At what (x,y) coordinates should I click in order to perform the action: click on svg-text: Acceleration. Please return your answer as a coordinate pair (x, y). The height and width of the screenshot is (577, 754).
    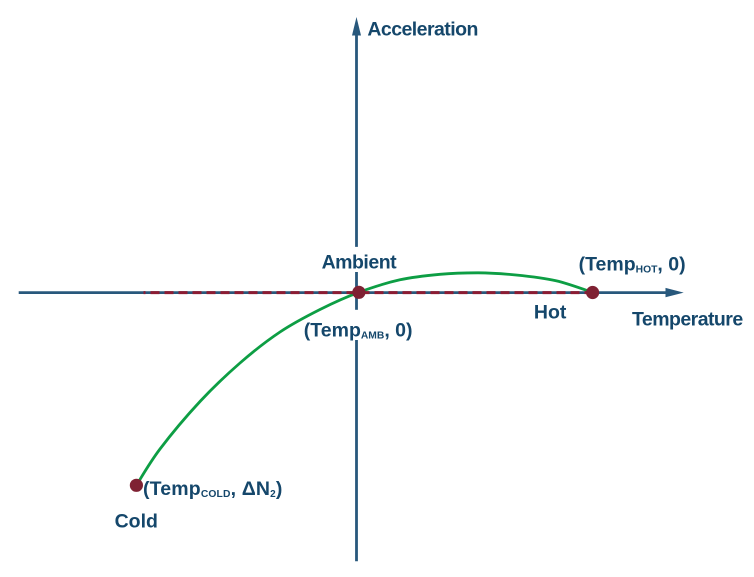
    Looking at the image, I should click on (422, 29).